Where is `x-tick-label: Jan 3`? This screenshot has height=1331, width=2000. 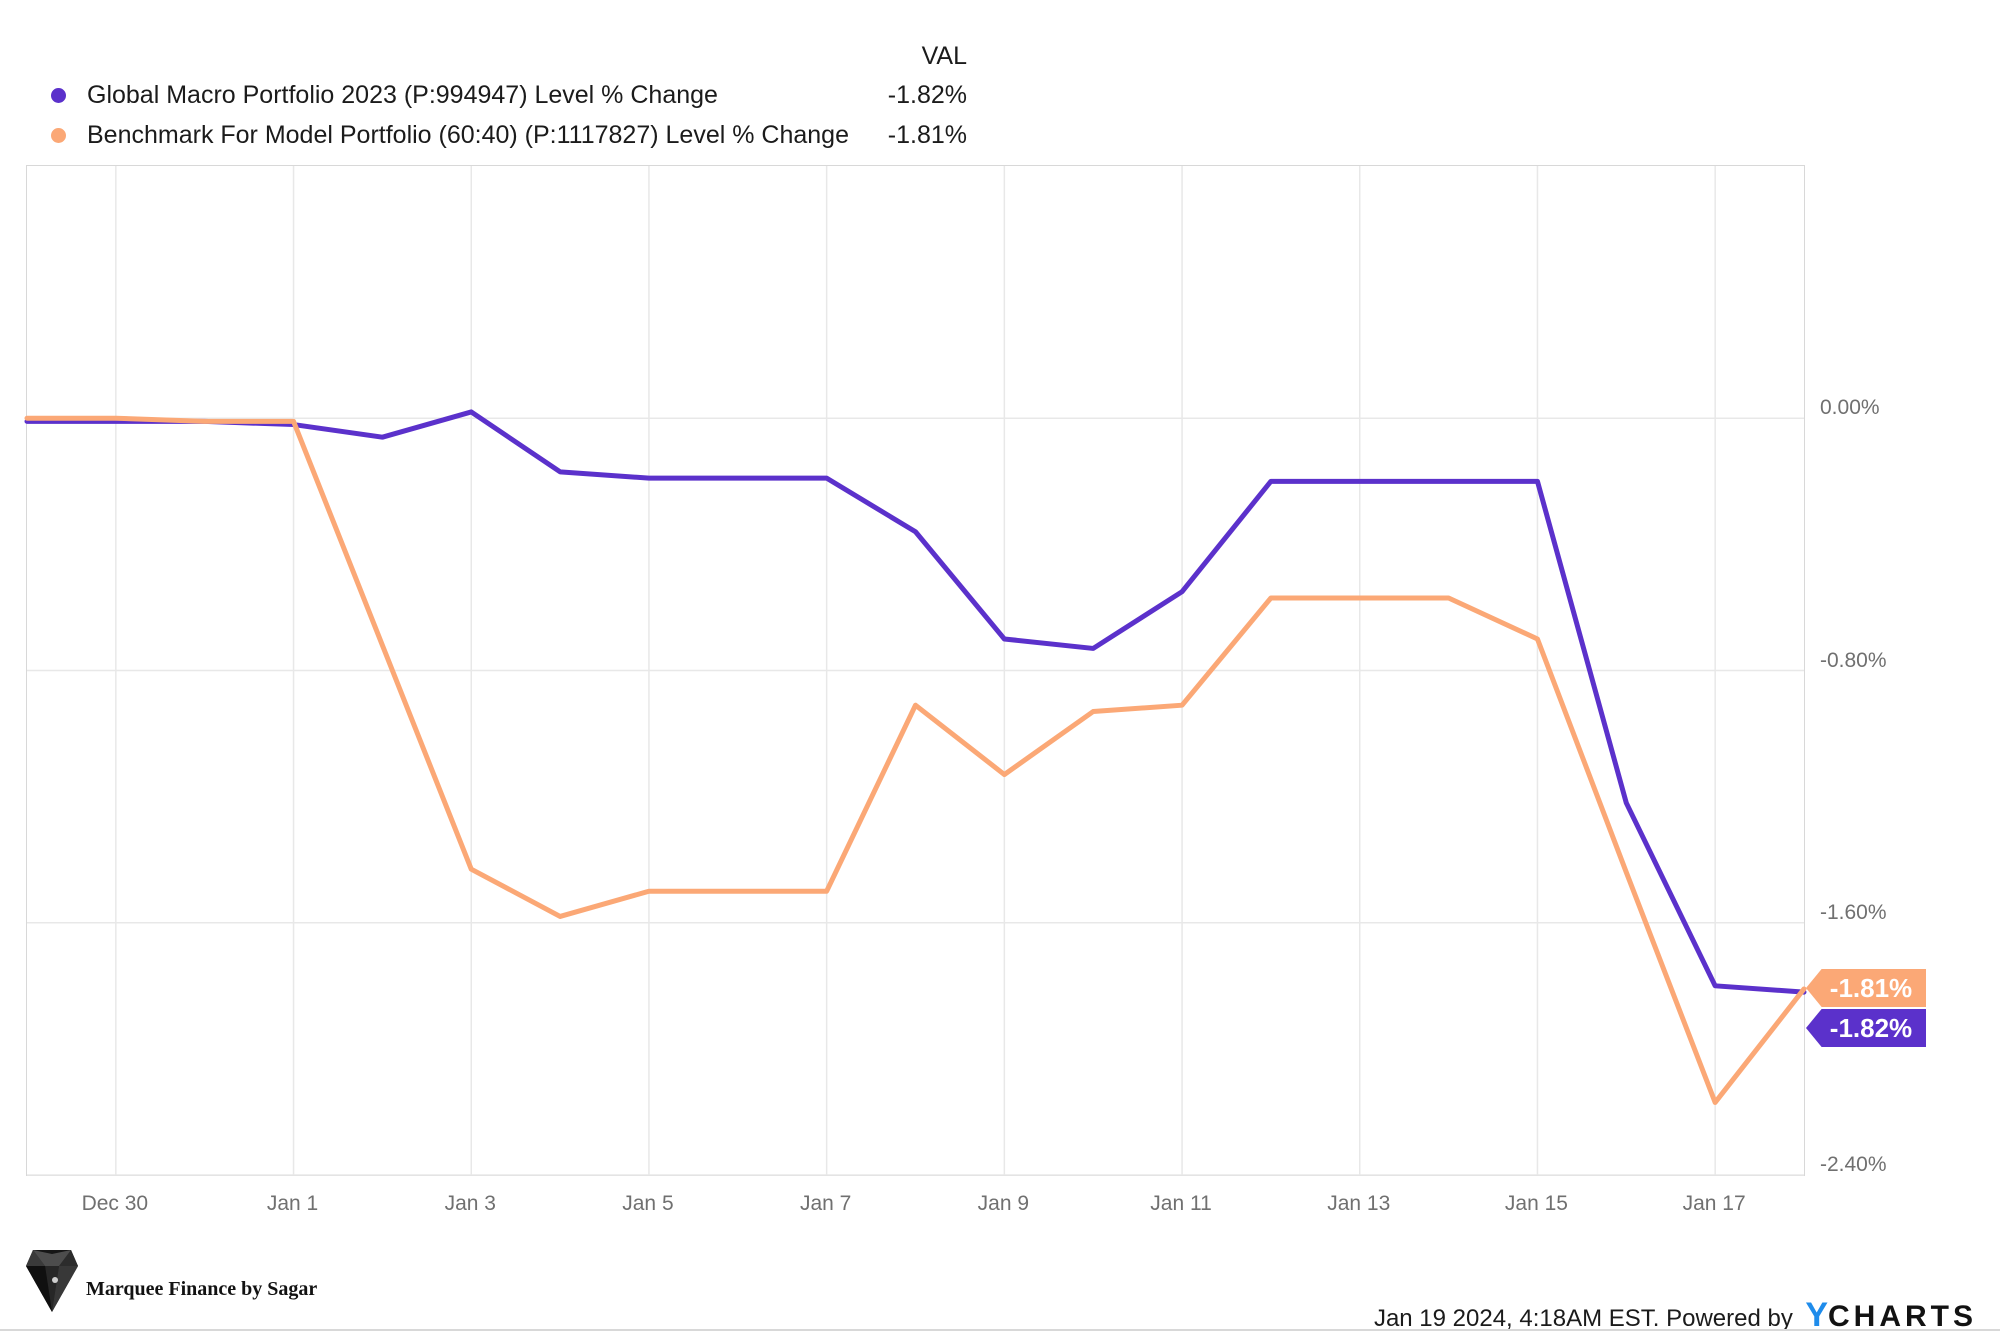
x-tick-label: Jan 3 is located at coordinates (470, 1203).